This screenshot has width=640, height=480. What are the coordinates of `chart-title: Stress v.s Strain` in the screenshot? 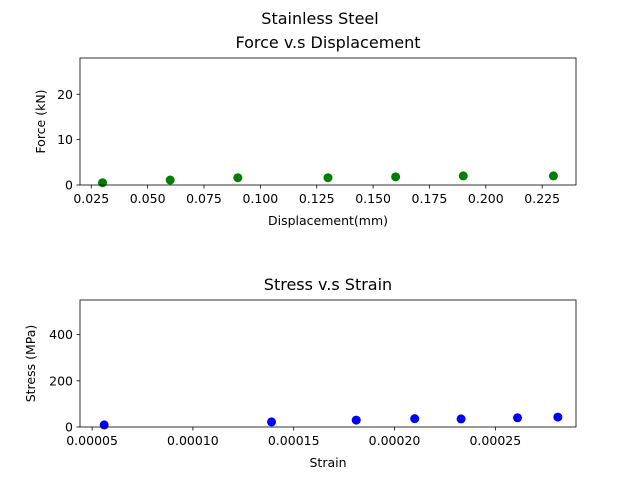 It's located at (328, 284).